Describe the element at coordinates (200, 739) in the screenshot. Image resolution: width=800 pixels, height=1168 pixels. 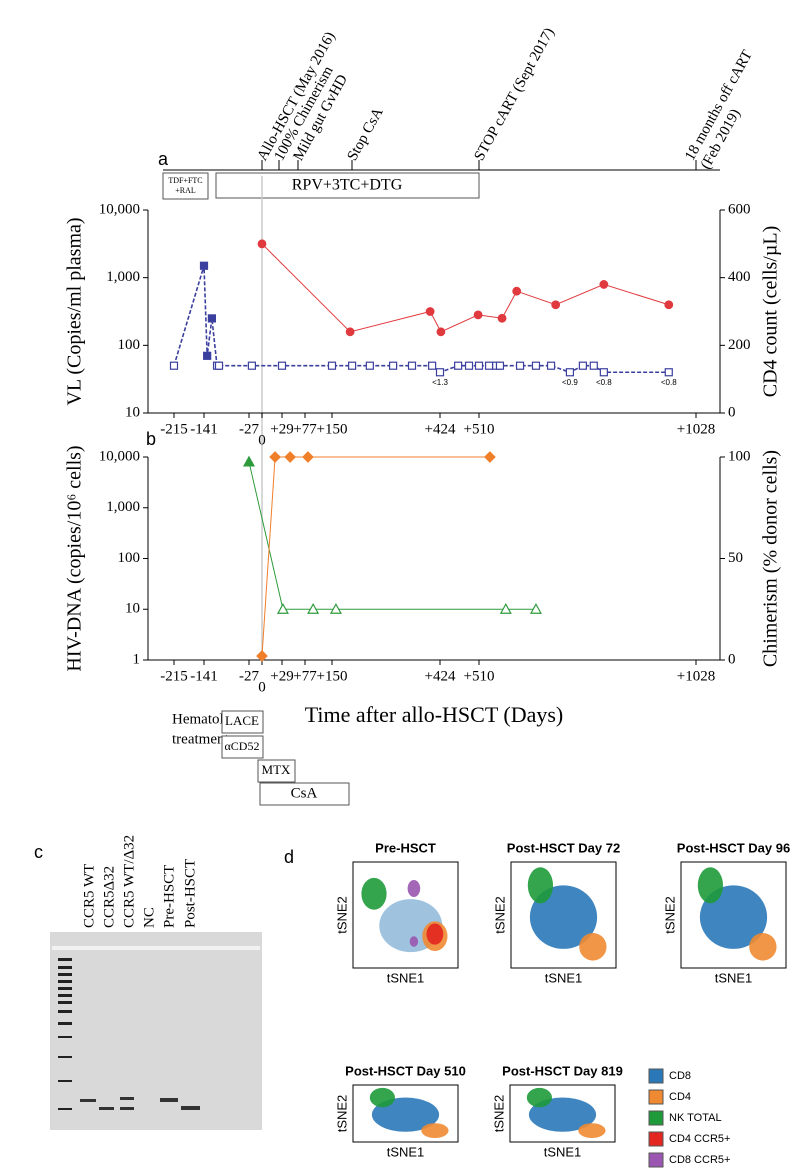
I see `treatment-title: treatment` at that location.